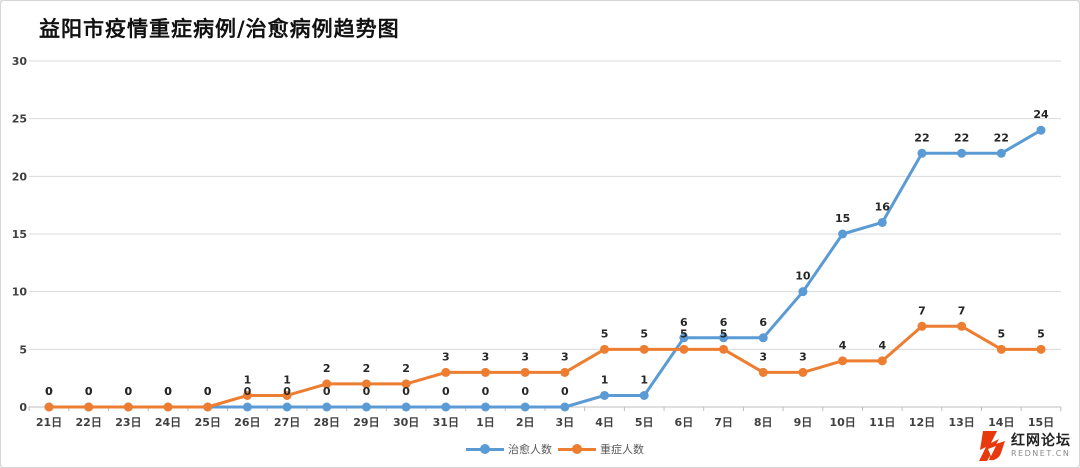  Describe the element at coordinates (20, 61) in the screenshot. I see `svg-text: 30` at that location.